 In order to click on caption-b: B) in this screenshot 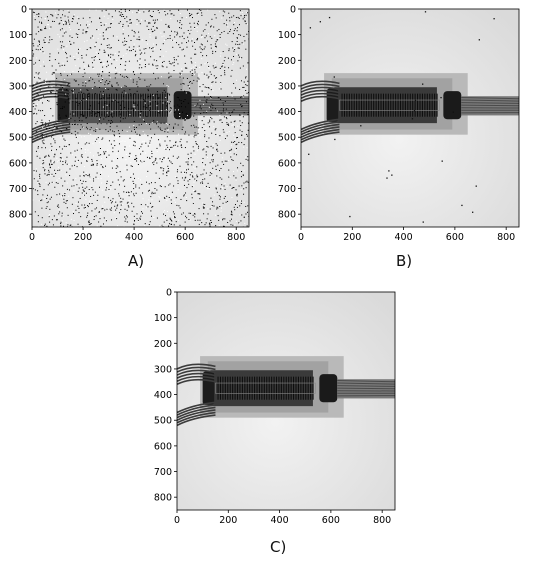, I will do `click(404, 261)`.